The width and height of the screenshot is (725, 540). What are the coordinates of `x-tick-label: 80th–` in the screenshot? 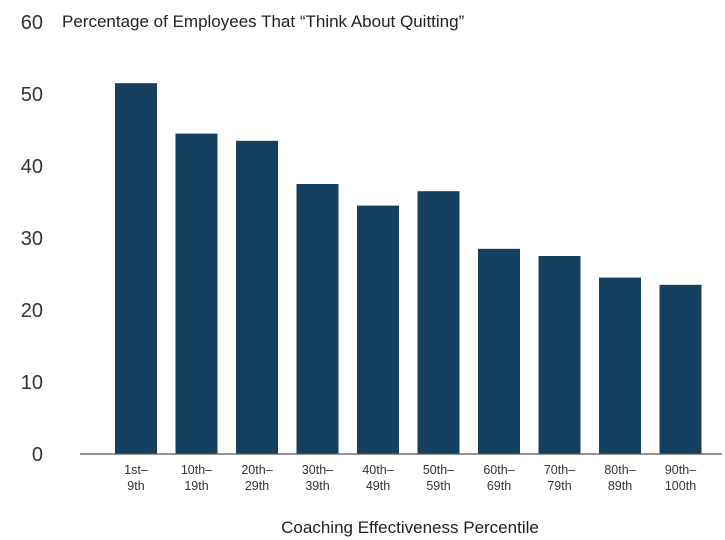 It's located at (619, 470).